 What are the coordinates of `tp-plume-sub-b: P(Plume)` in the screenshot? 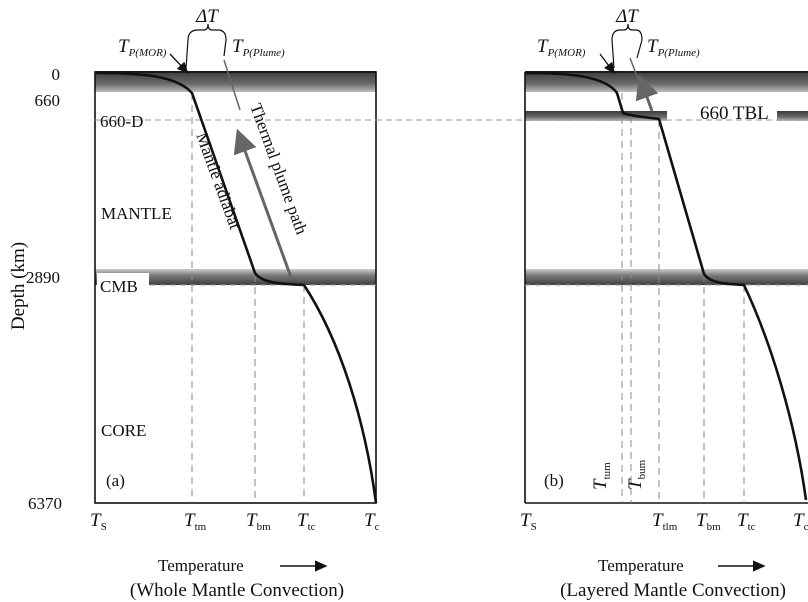 It's located at (678, 53).